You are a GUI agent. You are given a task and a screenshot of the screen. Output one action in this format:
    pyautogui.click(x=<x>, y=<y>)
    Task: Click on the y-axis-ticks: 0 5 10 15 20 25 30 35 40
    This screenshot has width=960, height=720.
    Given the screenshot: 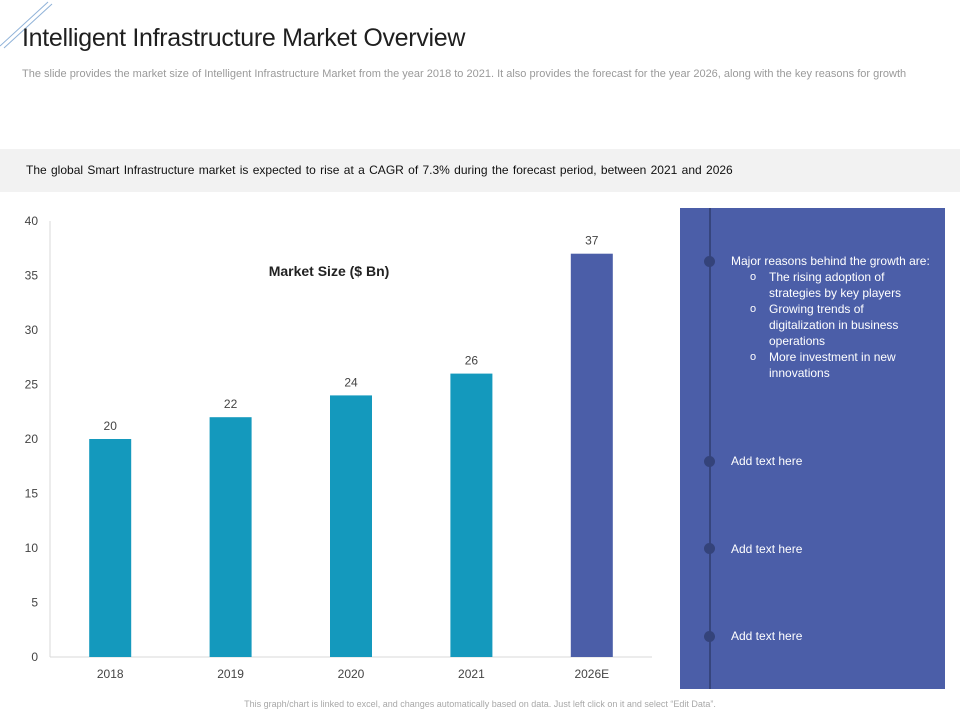 What is the action you would take?
    pyautogui.click(x=32, y=439)
    